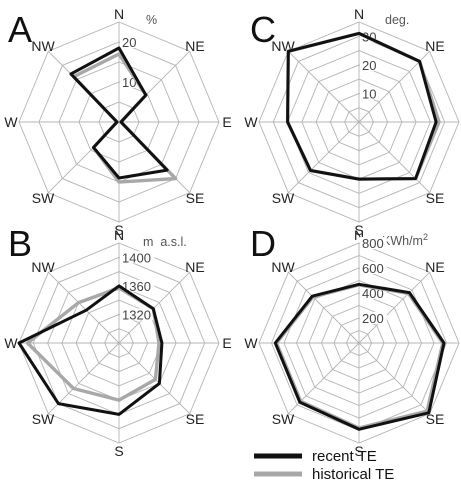  What do you see at coordinates (263, 243) in the screenshot?
I see `panel-d-letter: D` at bounding box center [263, 243].